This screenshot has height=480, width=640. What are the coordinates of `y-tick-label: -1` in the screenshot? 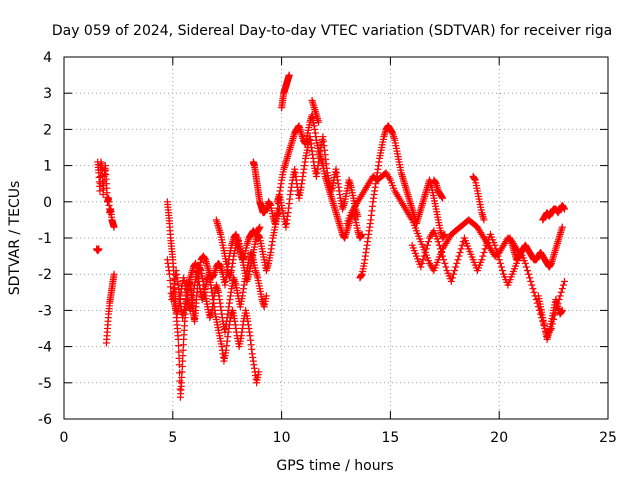 It's located at (45, 239).